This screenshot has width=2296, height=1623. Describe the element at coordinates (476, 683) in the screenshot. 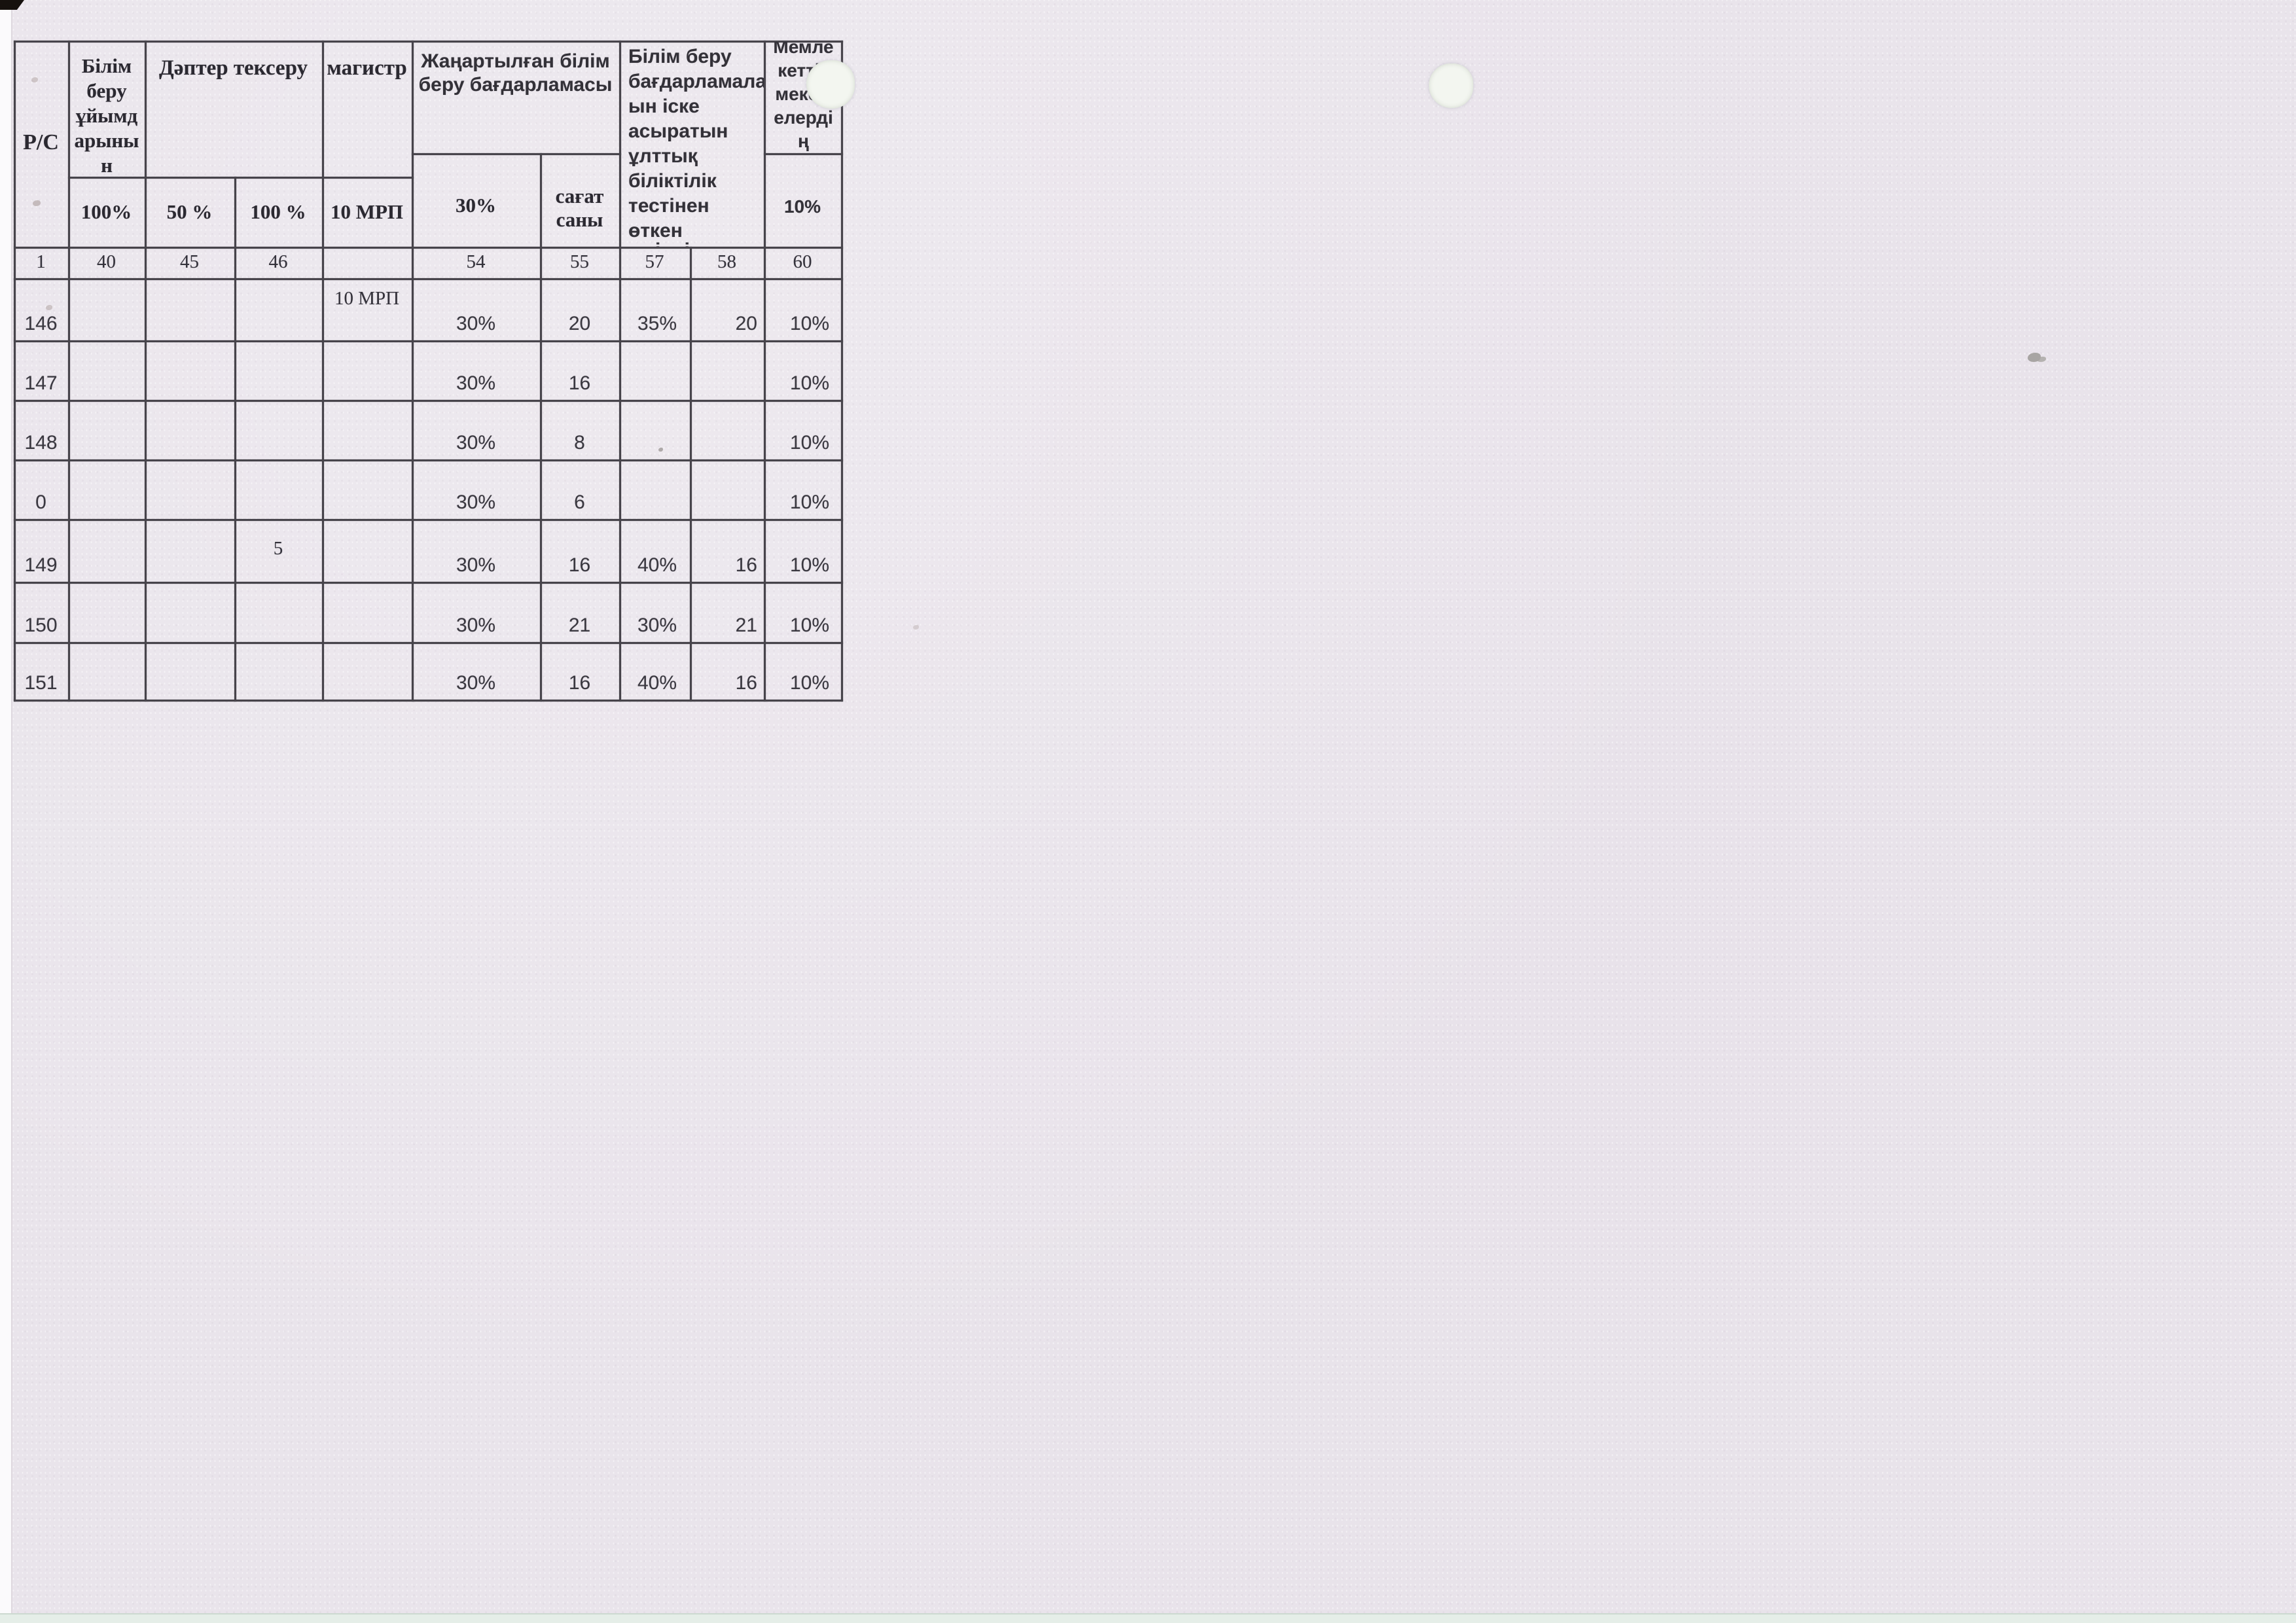

I see `row-151-program30: 30%` at that location.